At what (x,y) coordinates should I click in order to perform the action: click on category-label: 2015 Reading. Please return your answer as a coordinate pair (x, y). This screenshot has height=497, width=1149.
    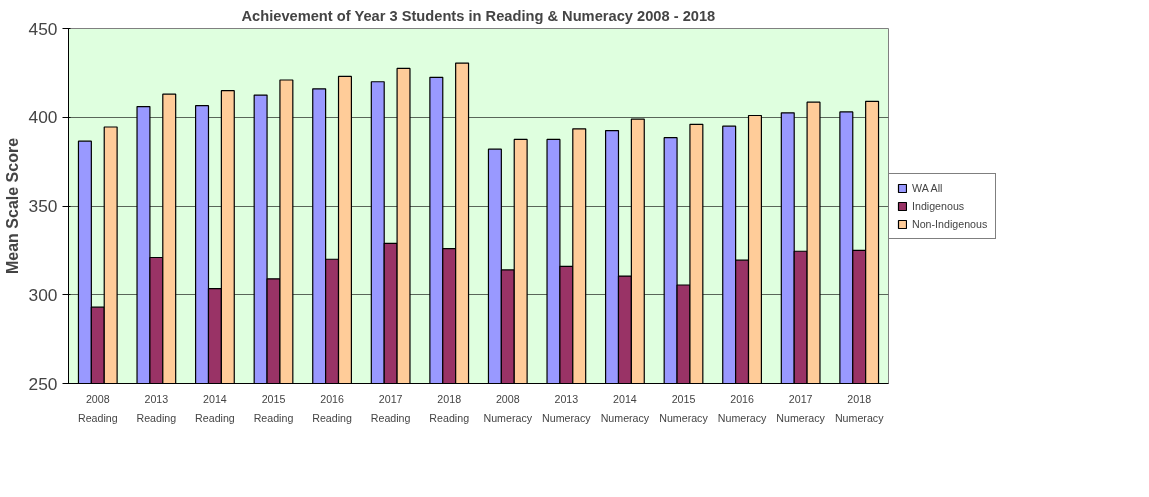
    Looking at the image, I should click on (273, 408).